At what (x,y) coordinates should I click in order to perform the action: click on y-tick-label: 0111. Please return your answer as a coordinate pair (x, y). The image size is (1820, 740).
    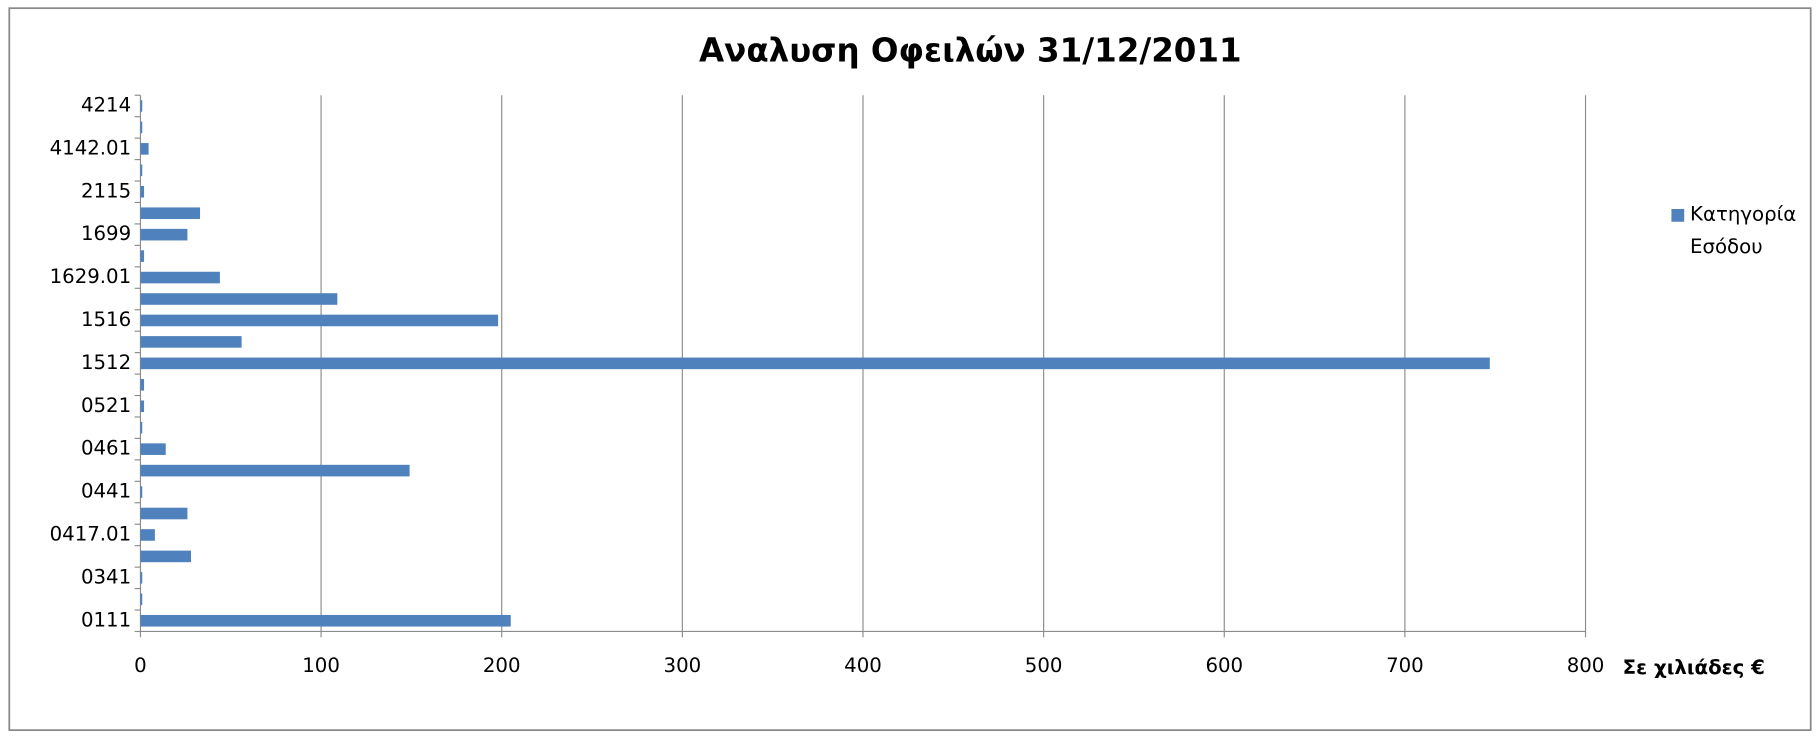
    Looking at the image, I should click on (106, 619).